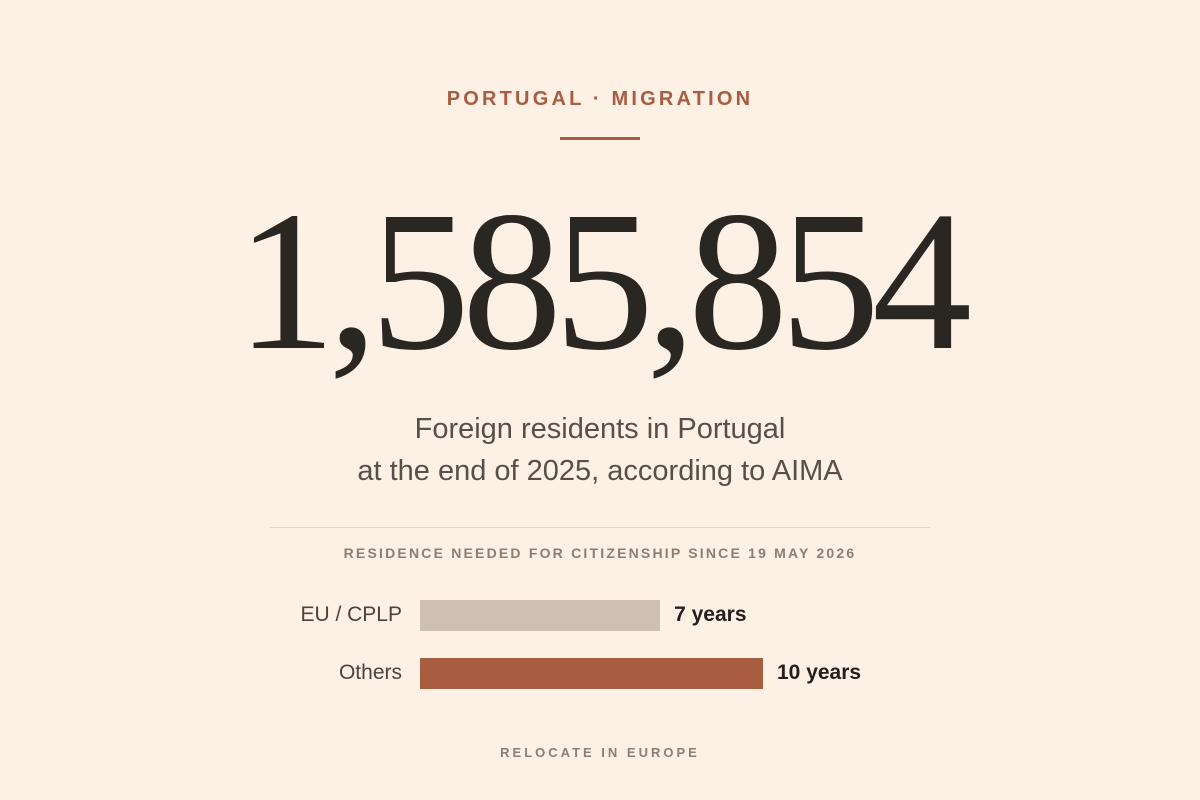 The image size is (1200, 800). What do you see at coordinates (710, 614) in the screenshot?
I see `bar-value-label: 7 years` at bounding box center [710, 614].